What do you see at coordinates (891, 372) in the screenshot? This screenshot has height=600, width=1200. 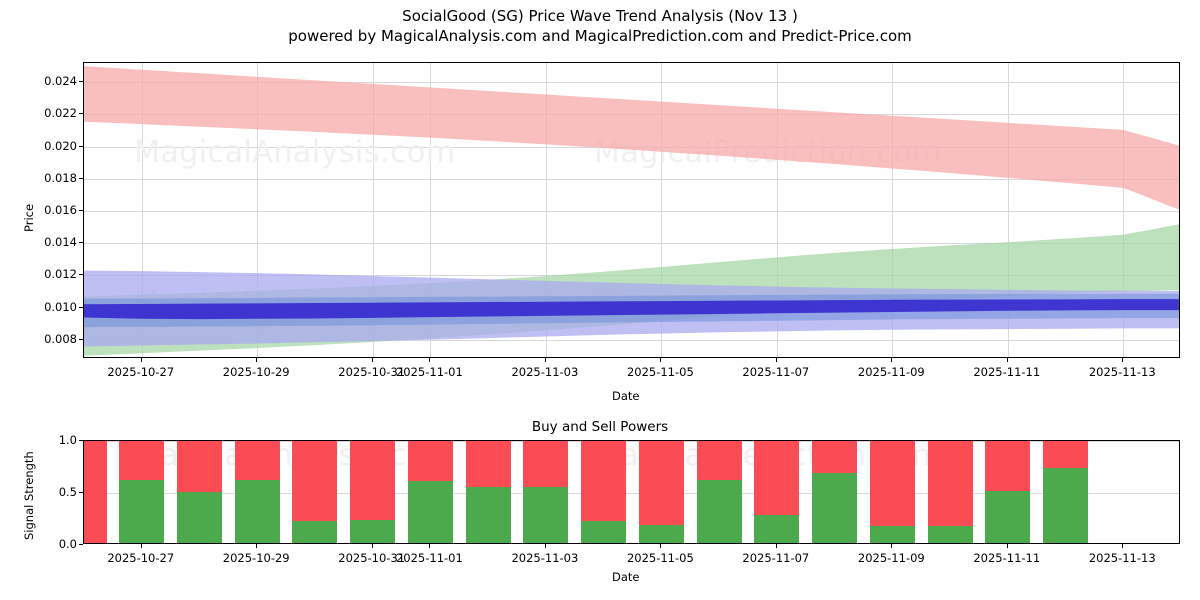 I see `ax1-x-tick-label: 2025-11-09` at bounding box center [891, 372].